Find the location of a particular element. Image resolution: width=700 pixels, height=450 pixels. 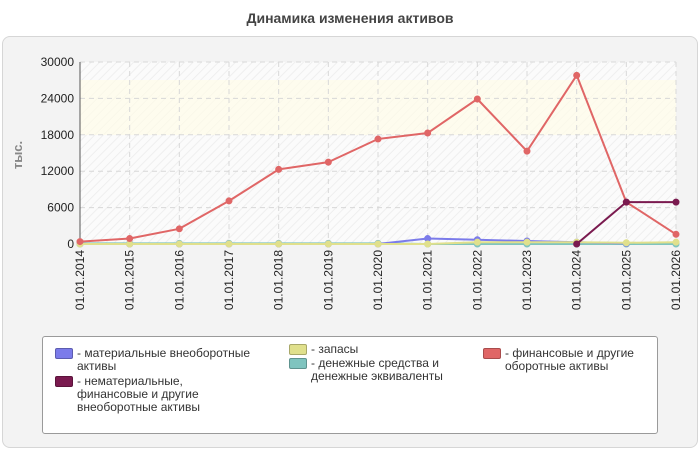

legend-label-line: оборотные активы is located at coordinates (557, 366).